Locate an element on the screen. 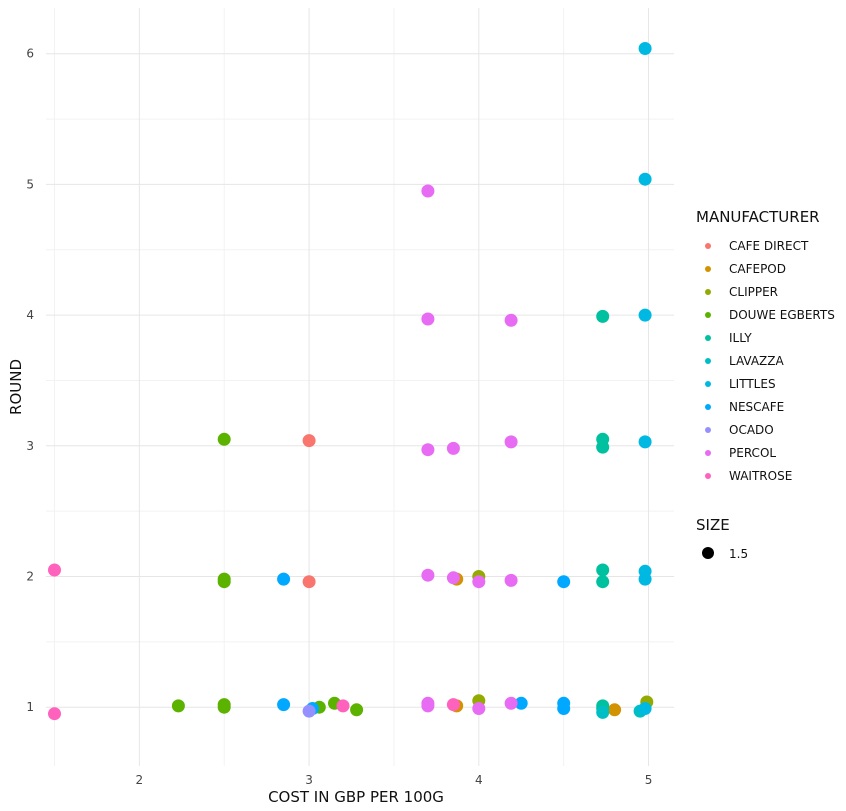 The height and width of the screenshot is (811, 846). size-legend-title: SIZE is located at coordinates (713, 525).